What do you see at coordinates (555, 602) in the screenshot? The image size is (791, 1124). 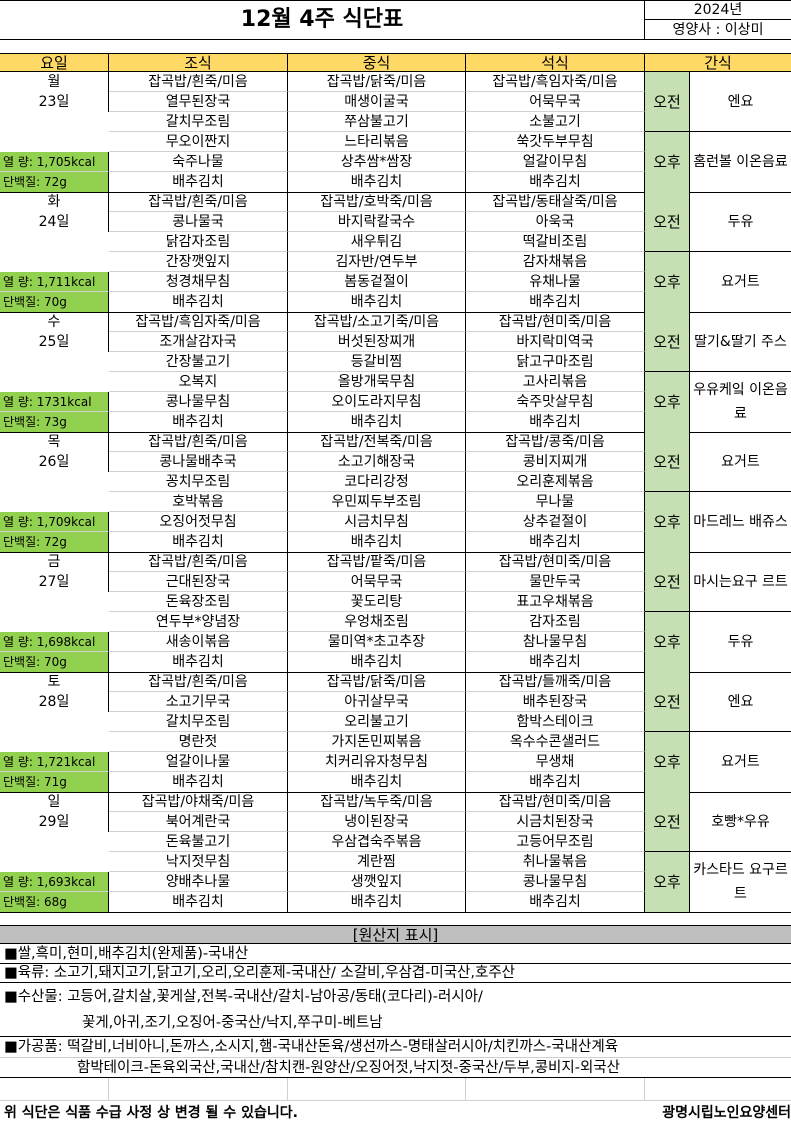 I see `dinner-item: 표고우채볶음` at bounding box center [555, 602].